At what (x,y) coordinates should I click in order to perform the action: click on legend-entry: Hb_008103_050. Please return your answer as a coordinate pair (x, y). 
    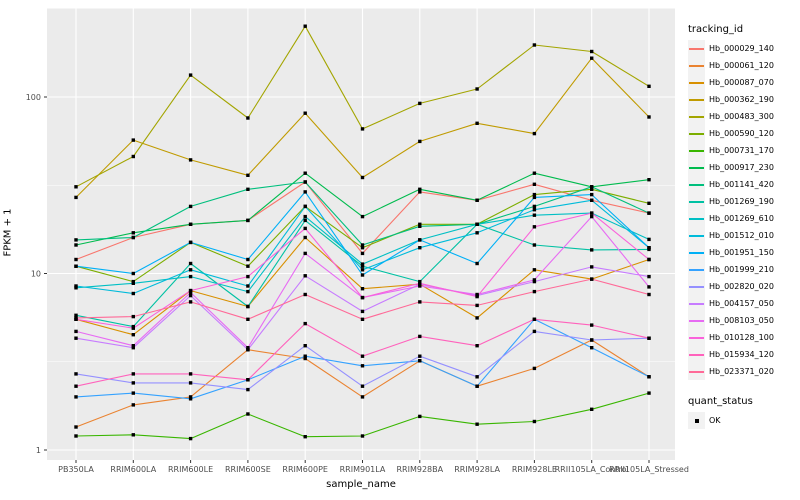
    Looking at the image, I should click on (743, 320).